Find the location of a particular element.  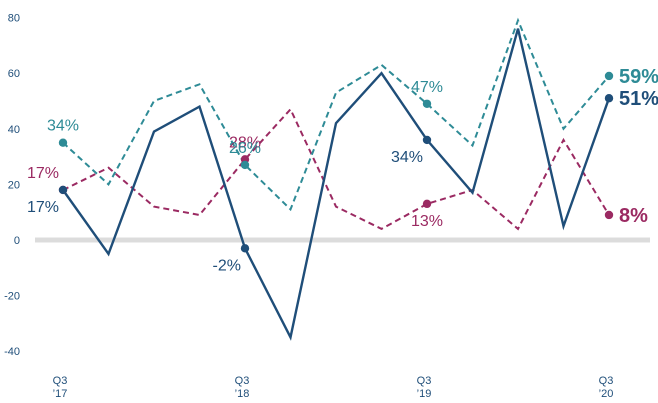

data-label-magenta: 13% is located at coordinates (427, 221).